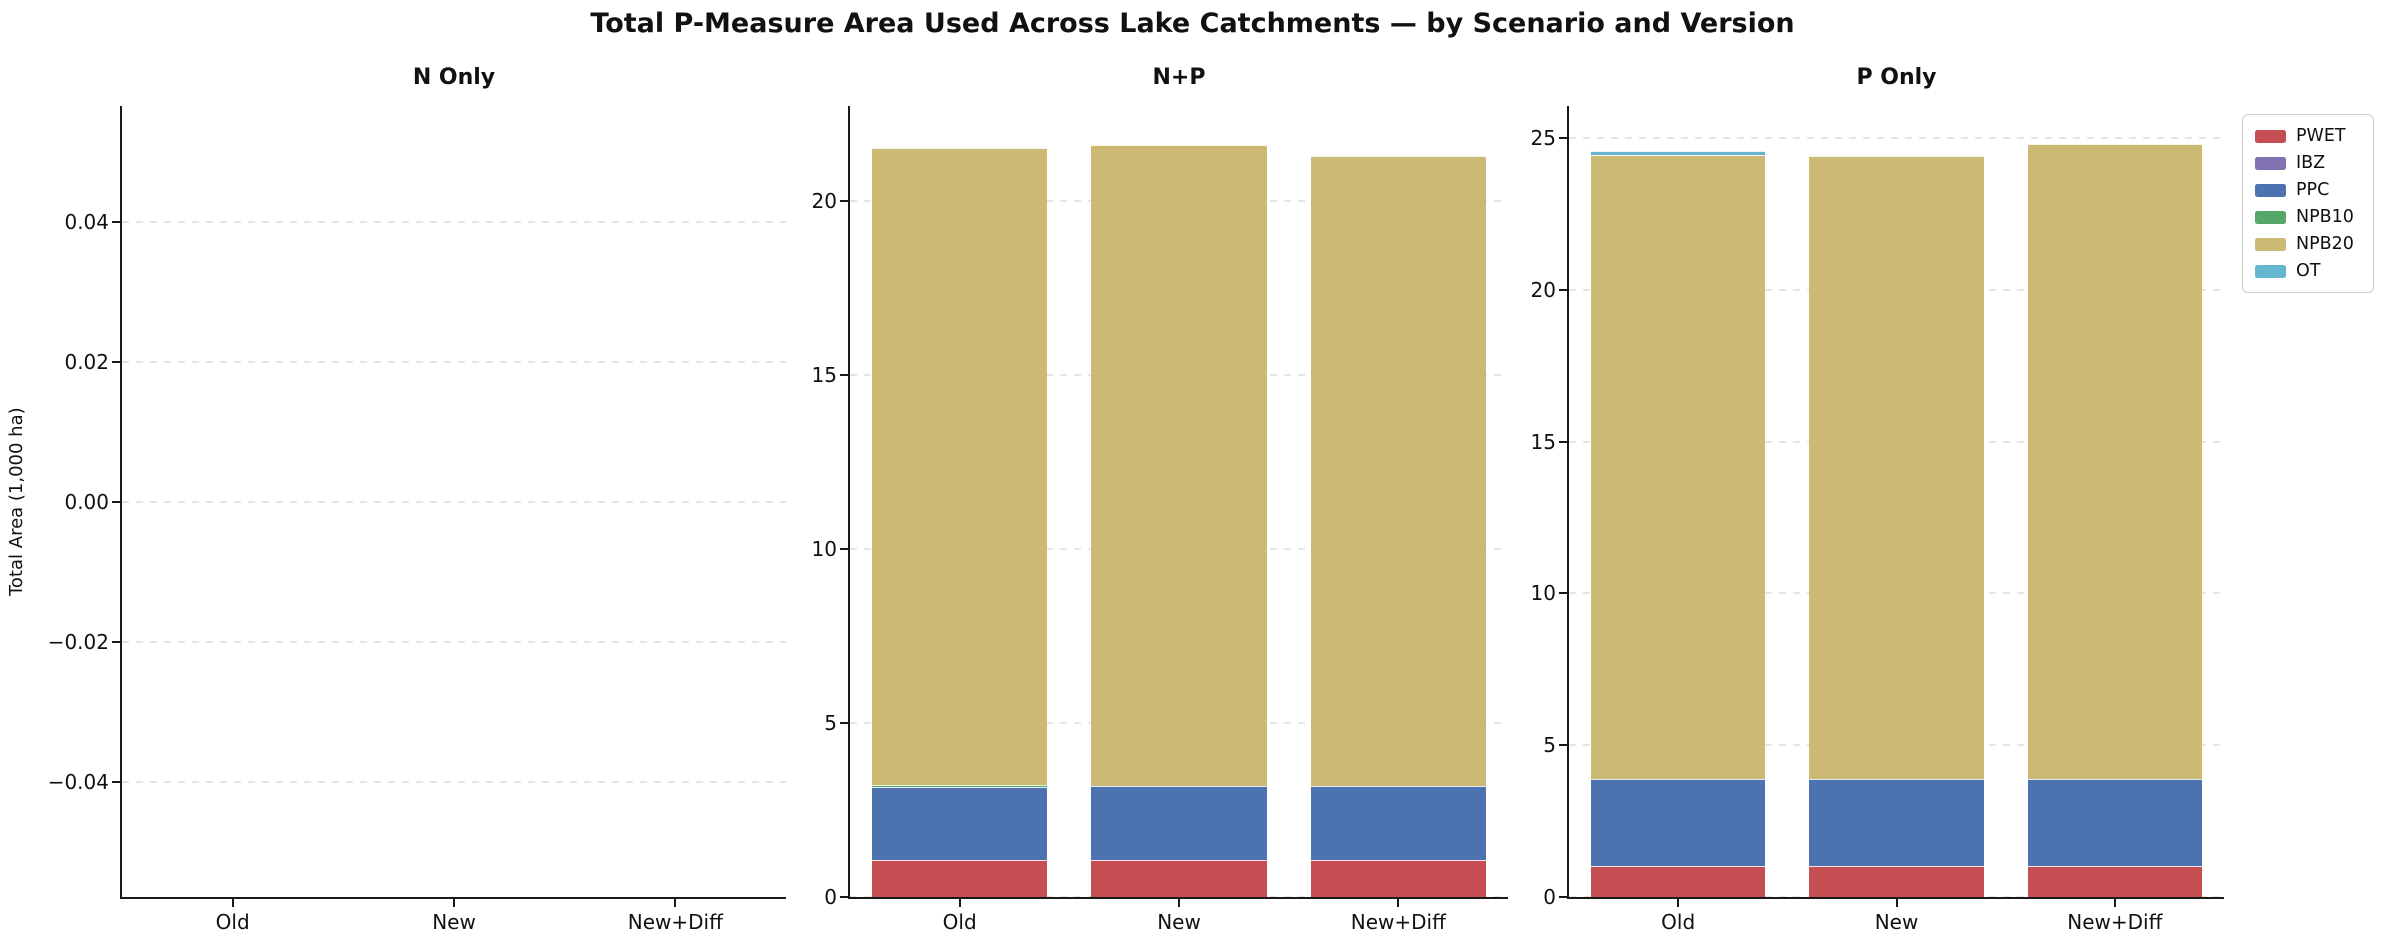  I want to click on bar-segment-ot, so click(1678, 152).